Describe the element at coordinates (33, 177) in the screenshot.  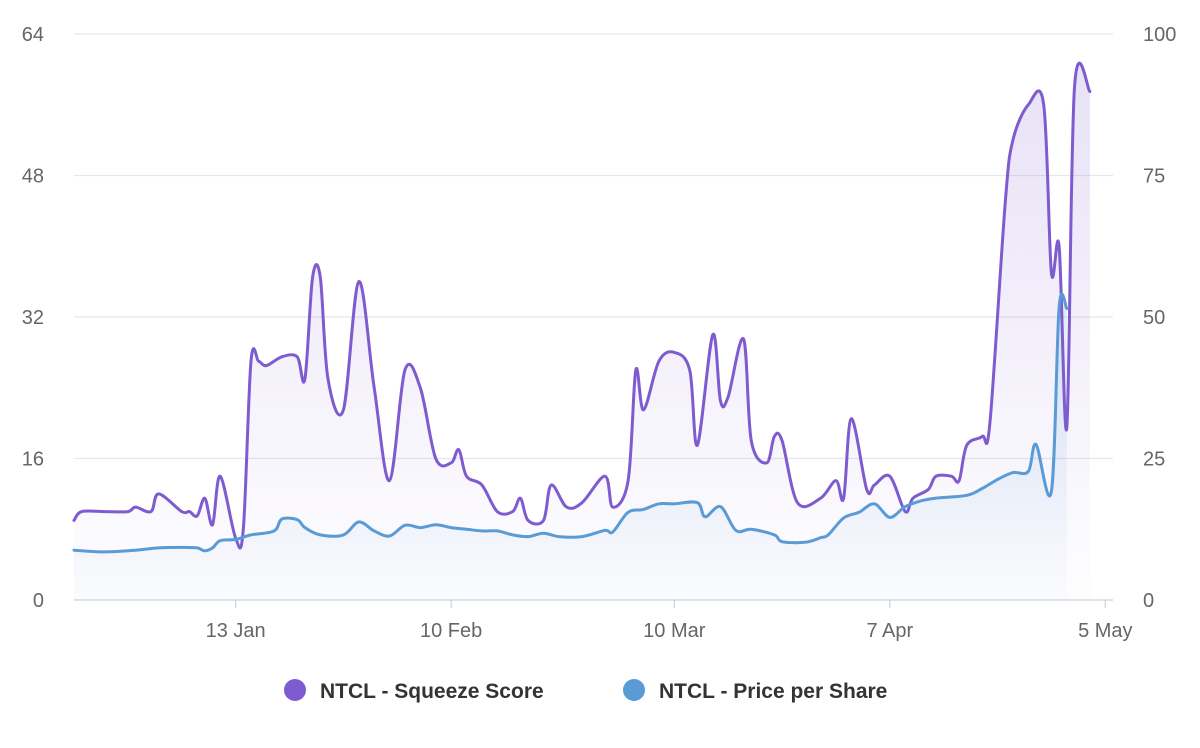
I see `y-left-tick-label: 48` at that location.